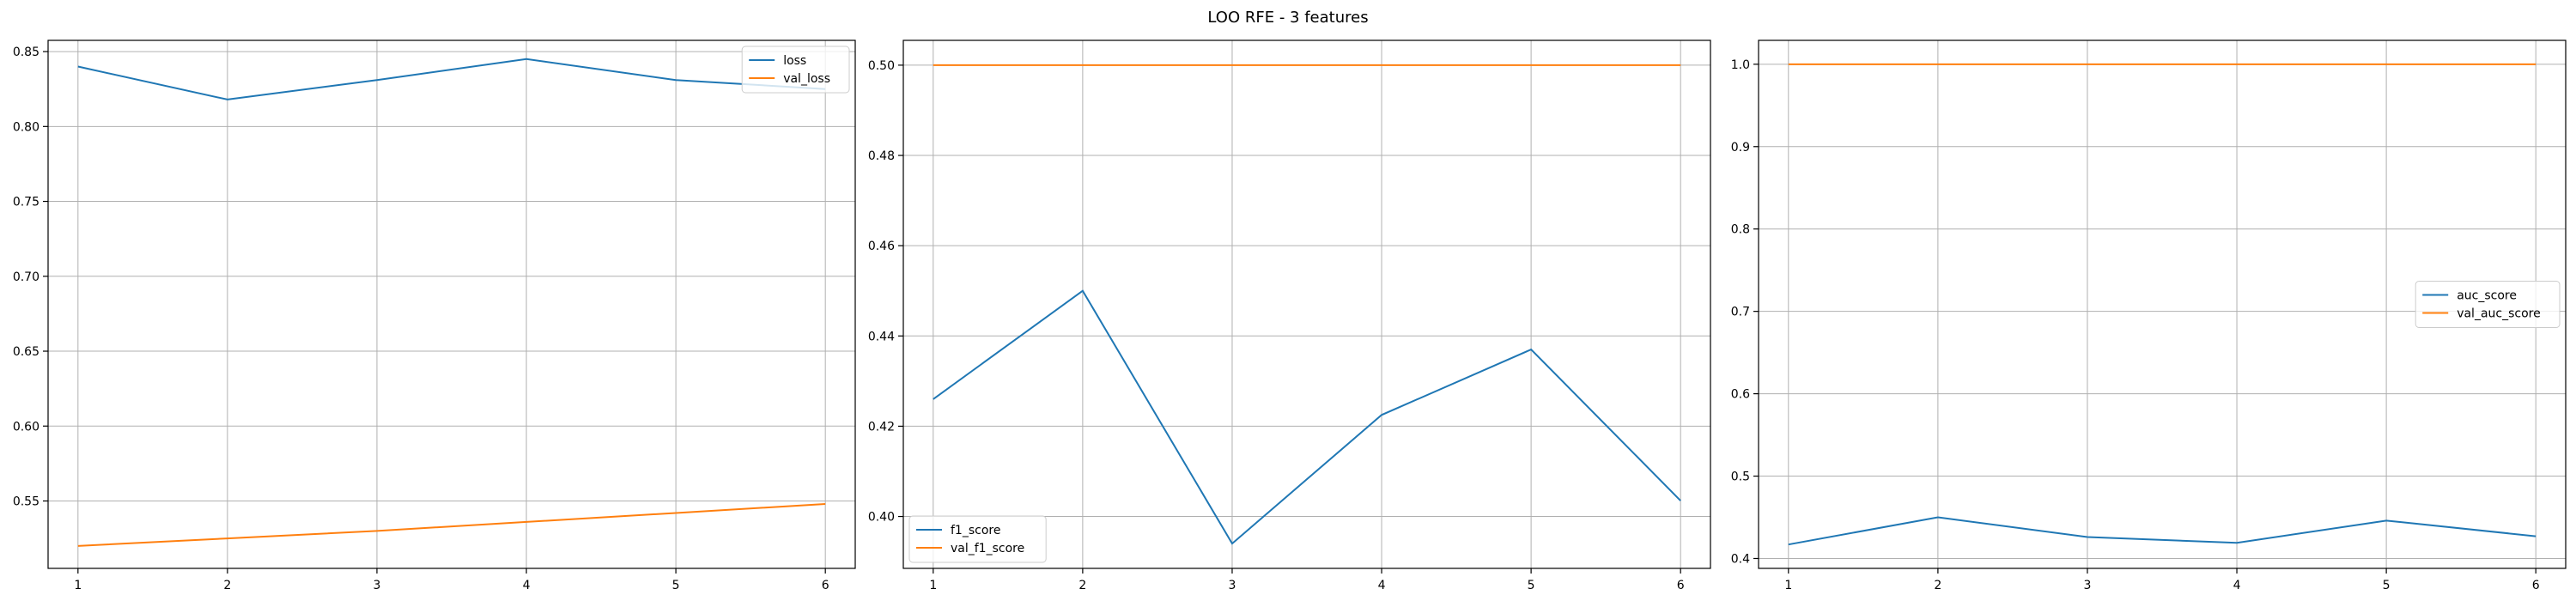 The height and width of the screenshot is (601, 2576). I want to click on y-tick-label: 0.70, so click(26, 277).